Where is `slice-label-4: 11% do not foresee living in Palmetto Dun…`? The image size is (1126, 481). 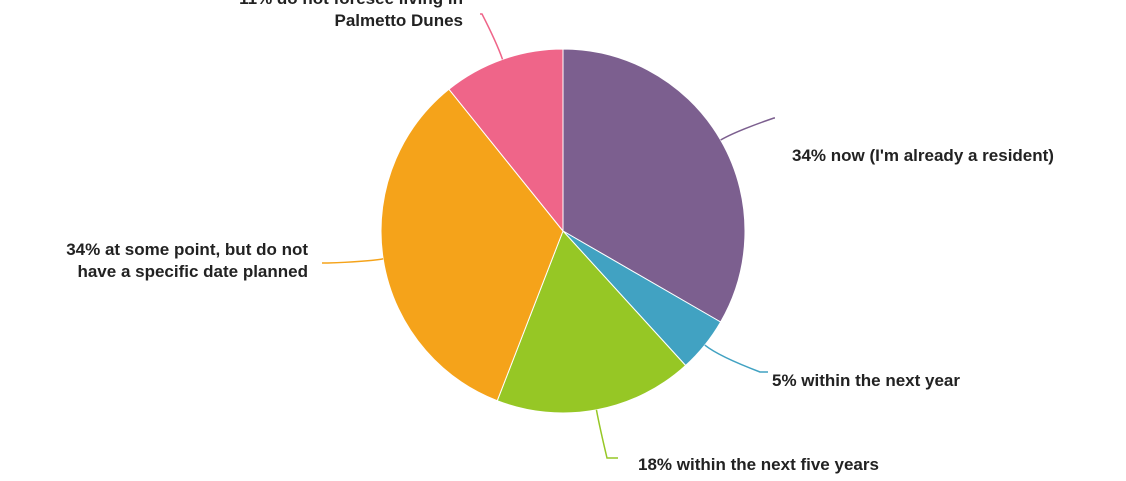 slice-label-4: 11% do not foresee living in Palmetto Dun… is located at coordinates (351, 15).